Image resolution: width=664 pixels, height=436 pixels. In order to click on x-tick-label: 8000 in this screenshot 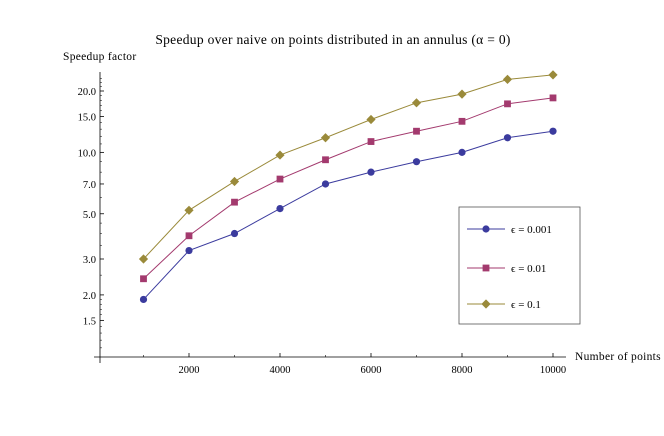, I will do `click(462, 370)`.